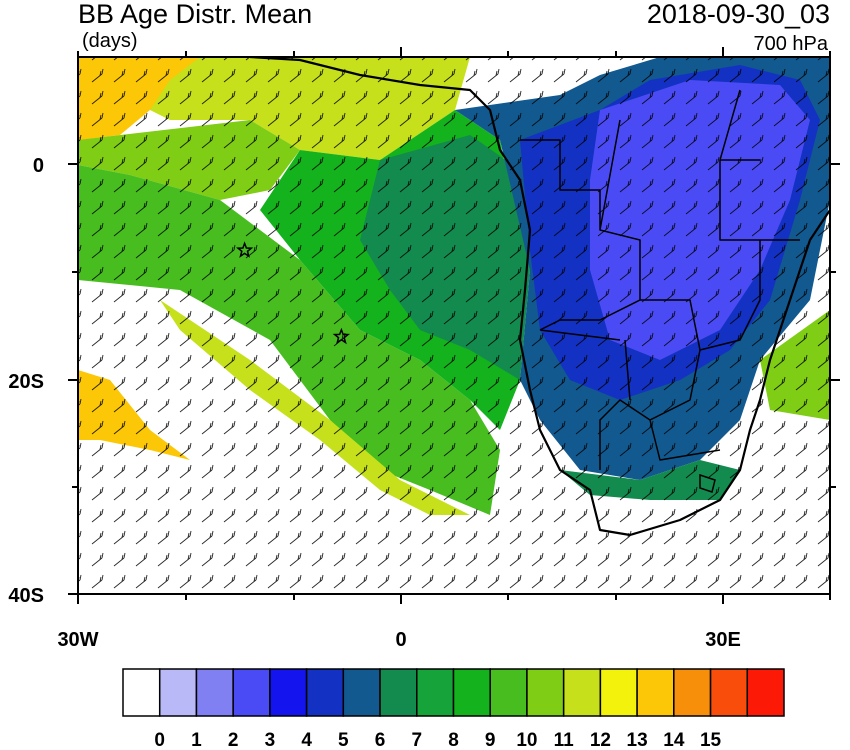 This screenshot has width=850, height=750. I want to click on lat-label-20s: 20S, so click(26, 382).